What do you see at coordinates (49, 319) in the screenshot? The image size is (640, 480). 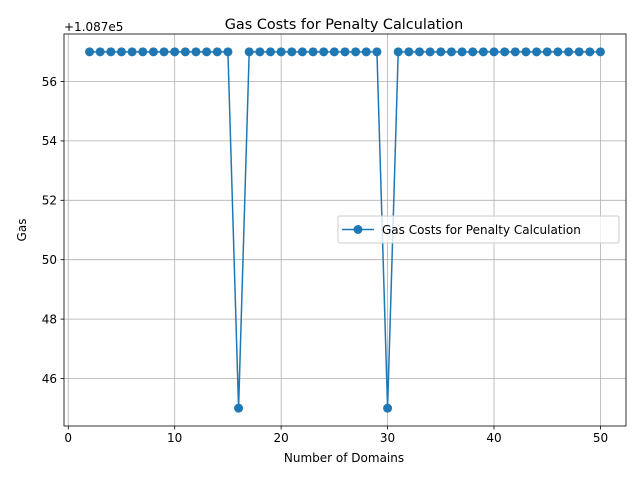 I see `y-tick-label: 48` at bounding box center [49, 319].